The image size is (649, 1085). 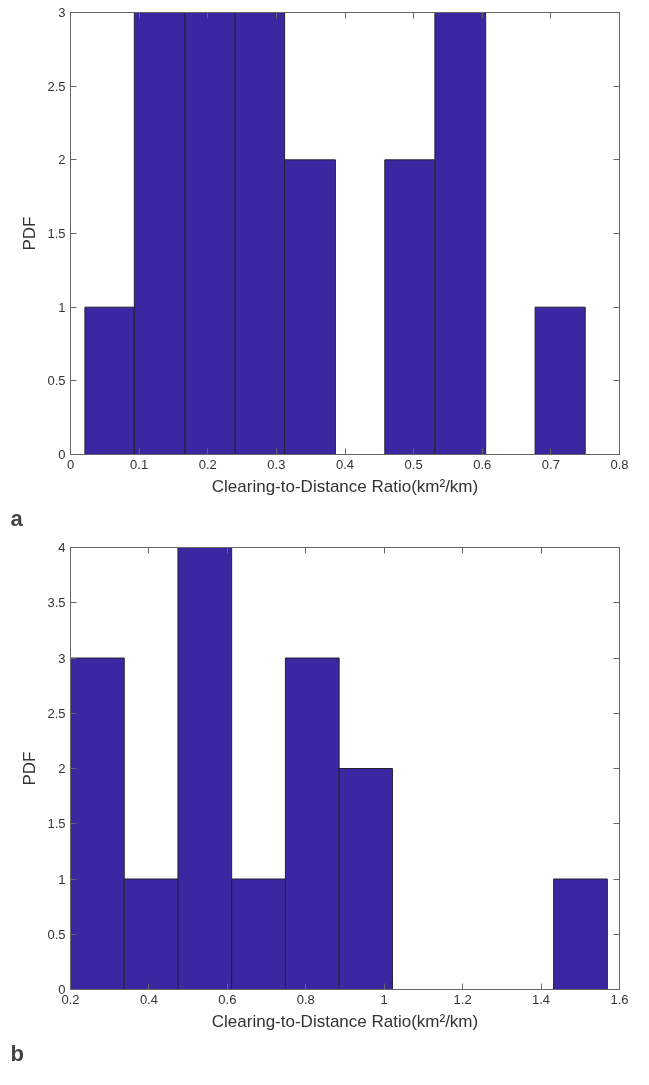 I want to click on x-tick-label: 0.3, so click(x=276, y=464).